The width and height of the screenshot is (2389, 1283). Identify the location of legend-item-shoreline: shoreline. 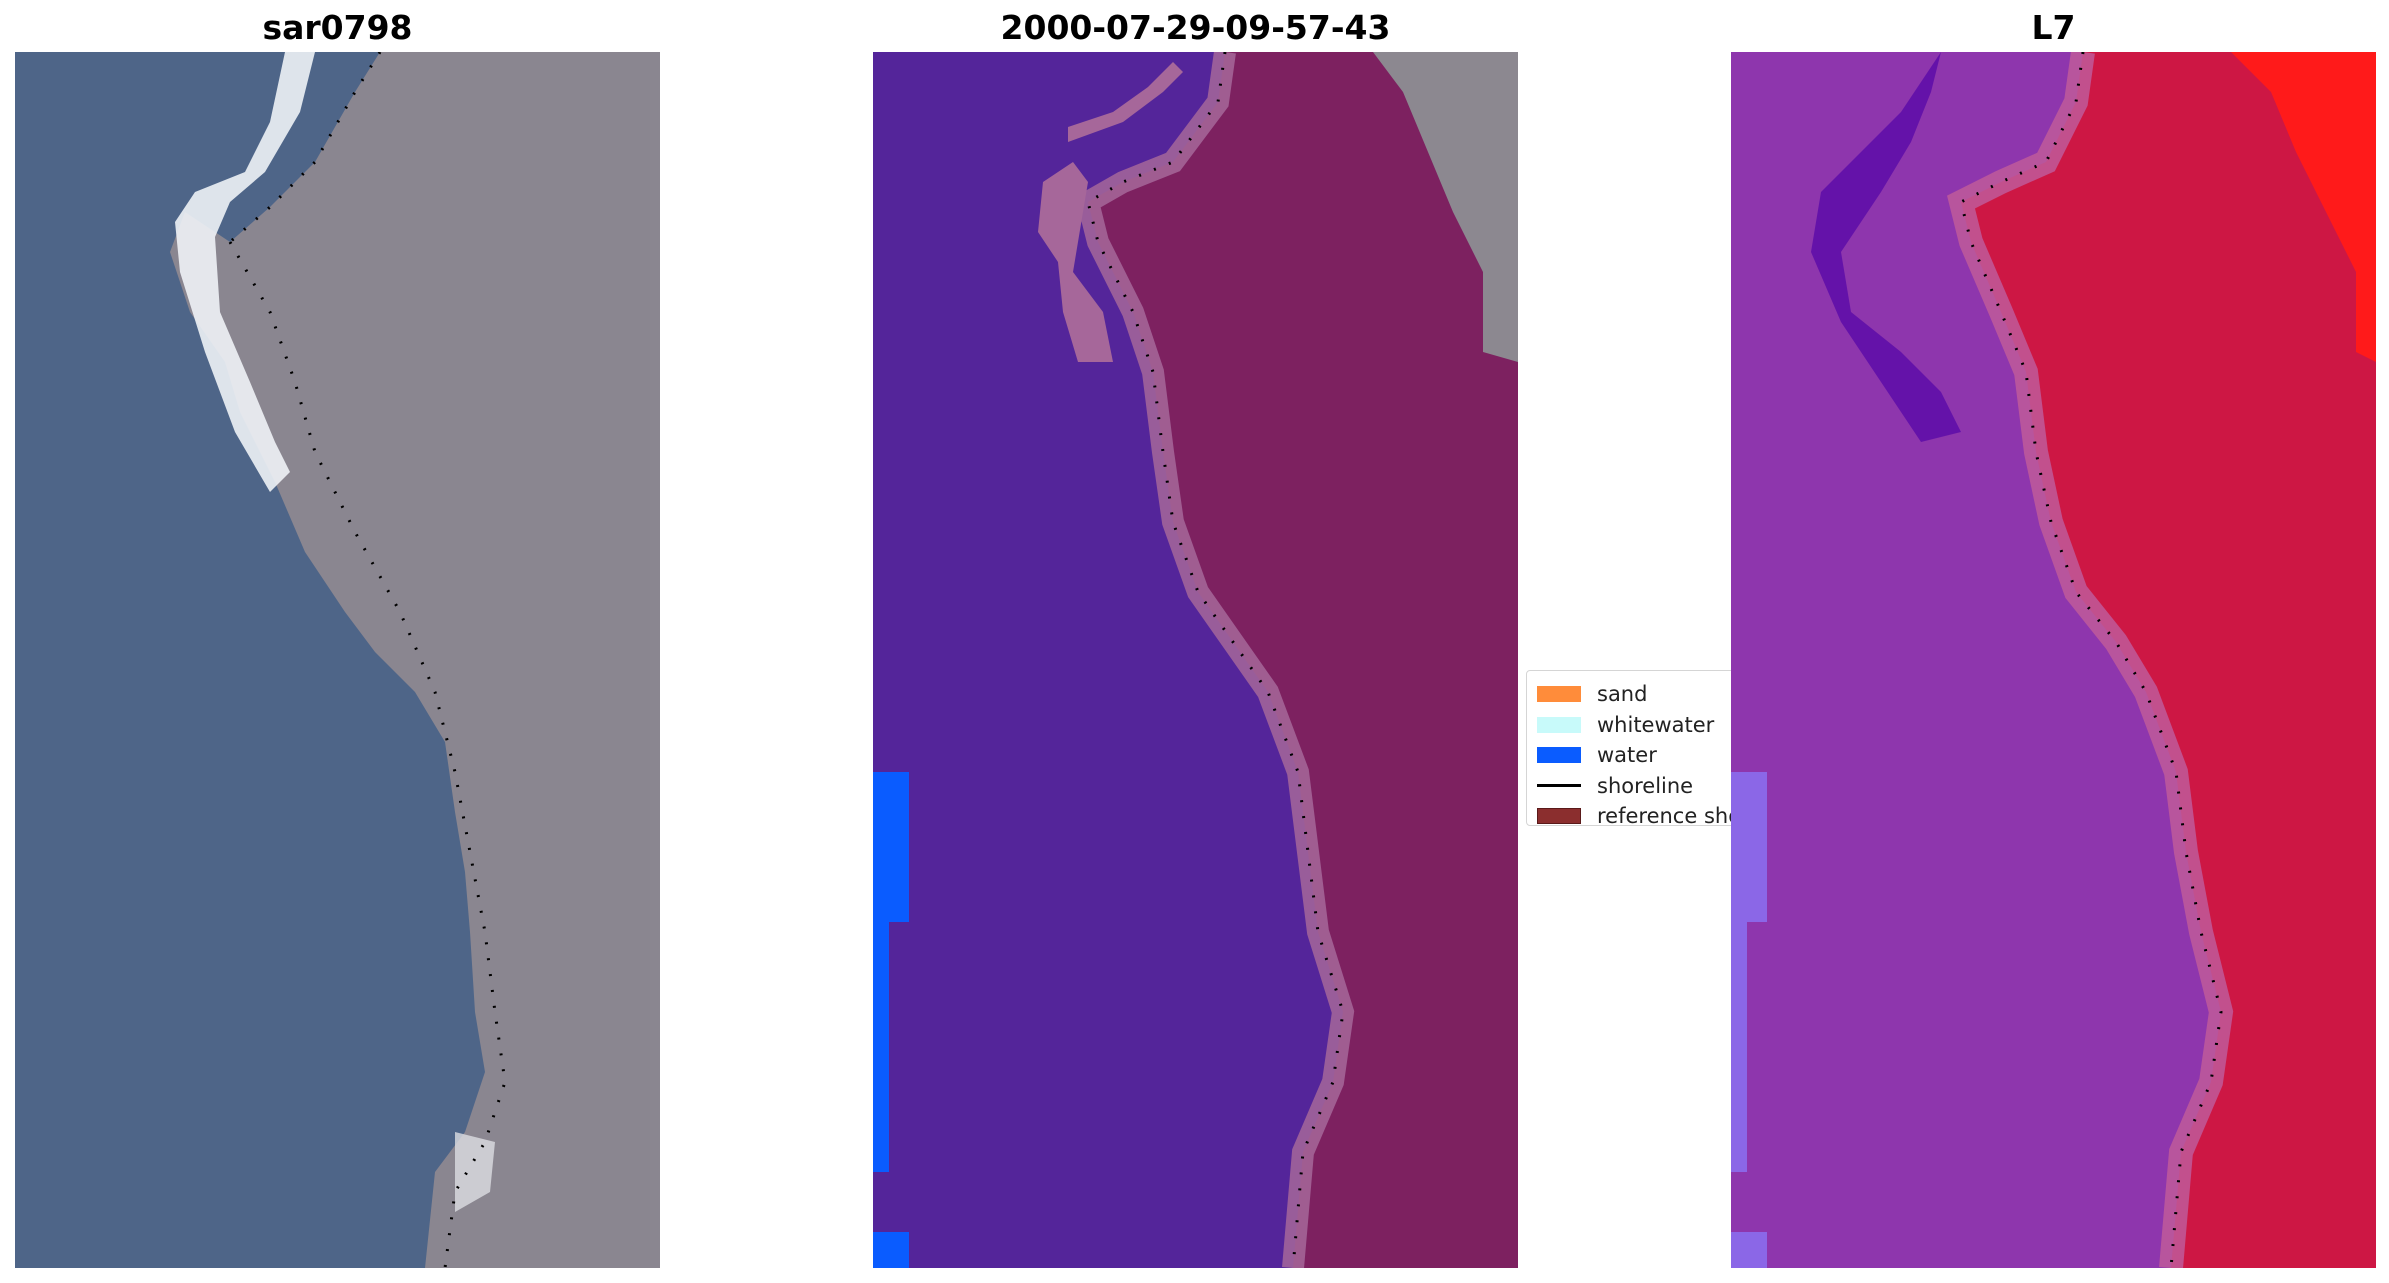
(1636, 786).